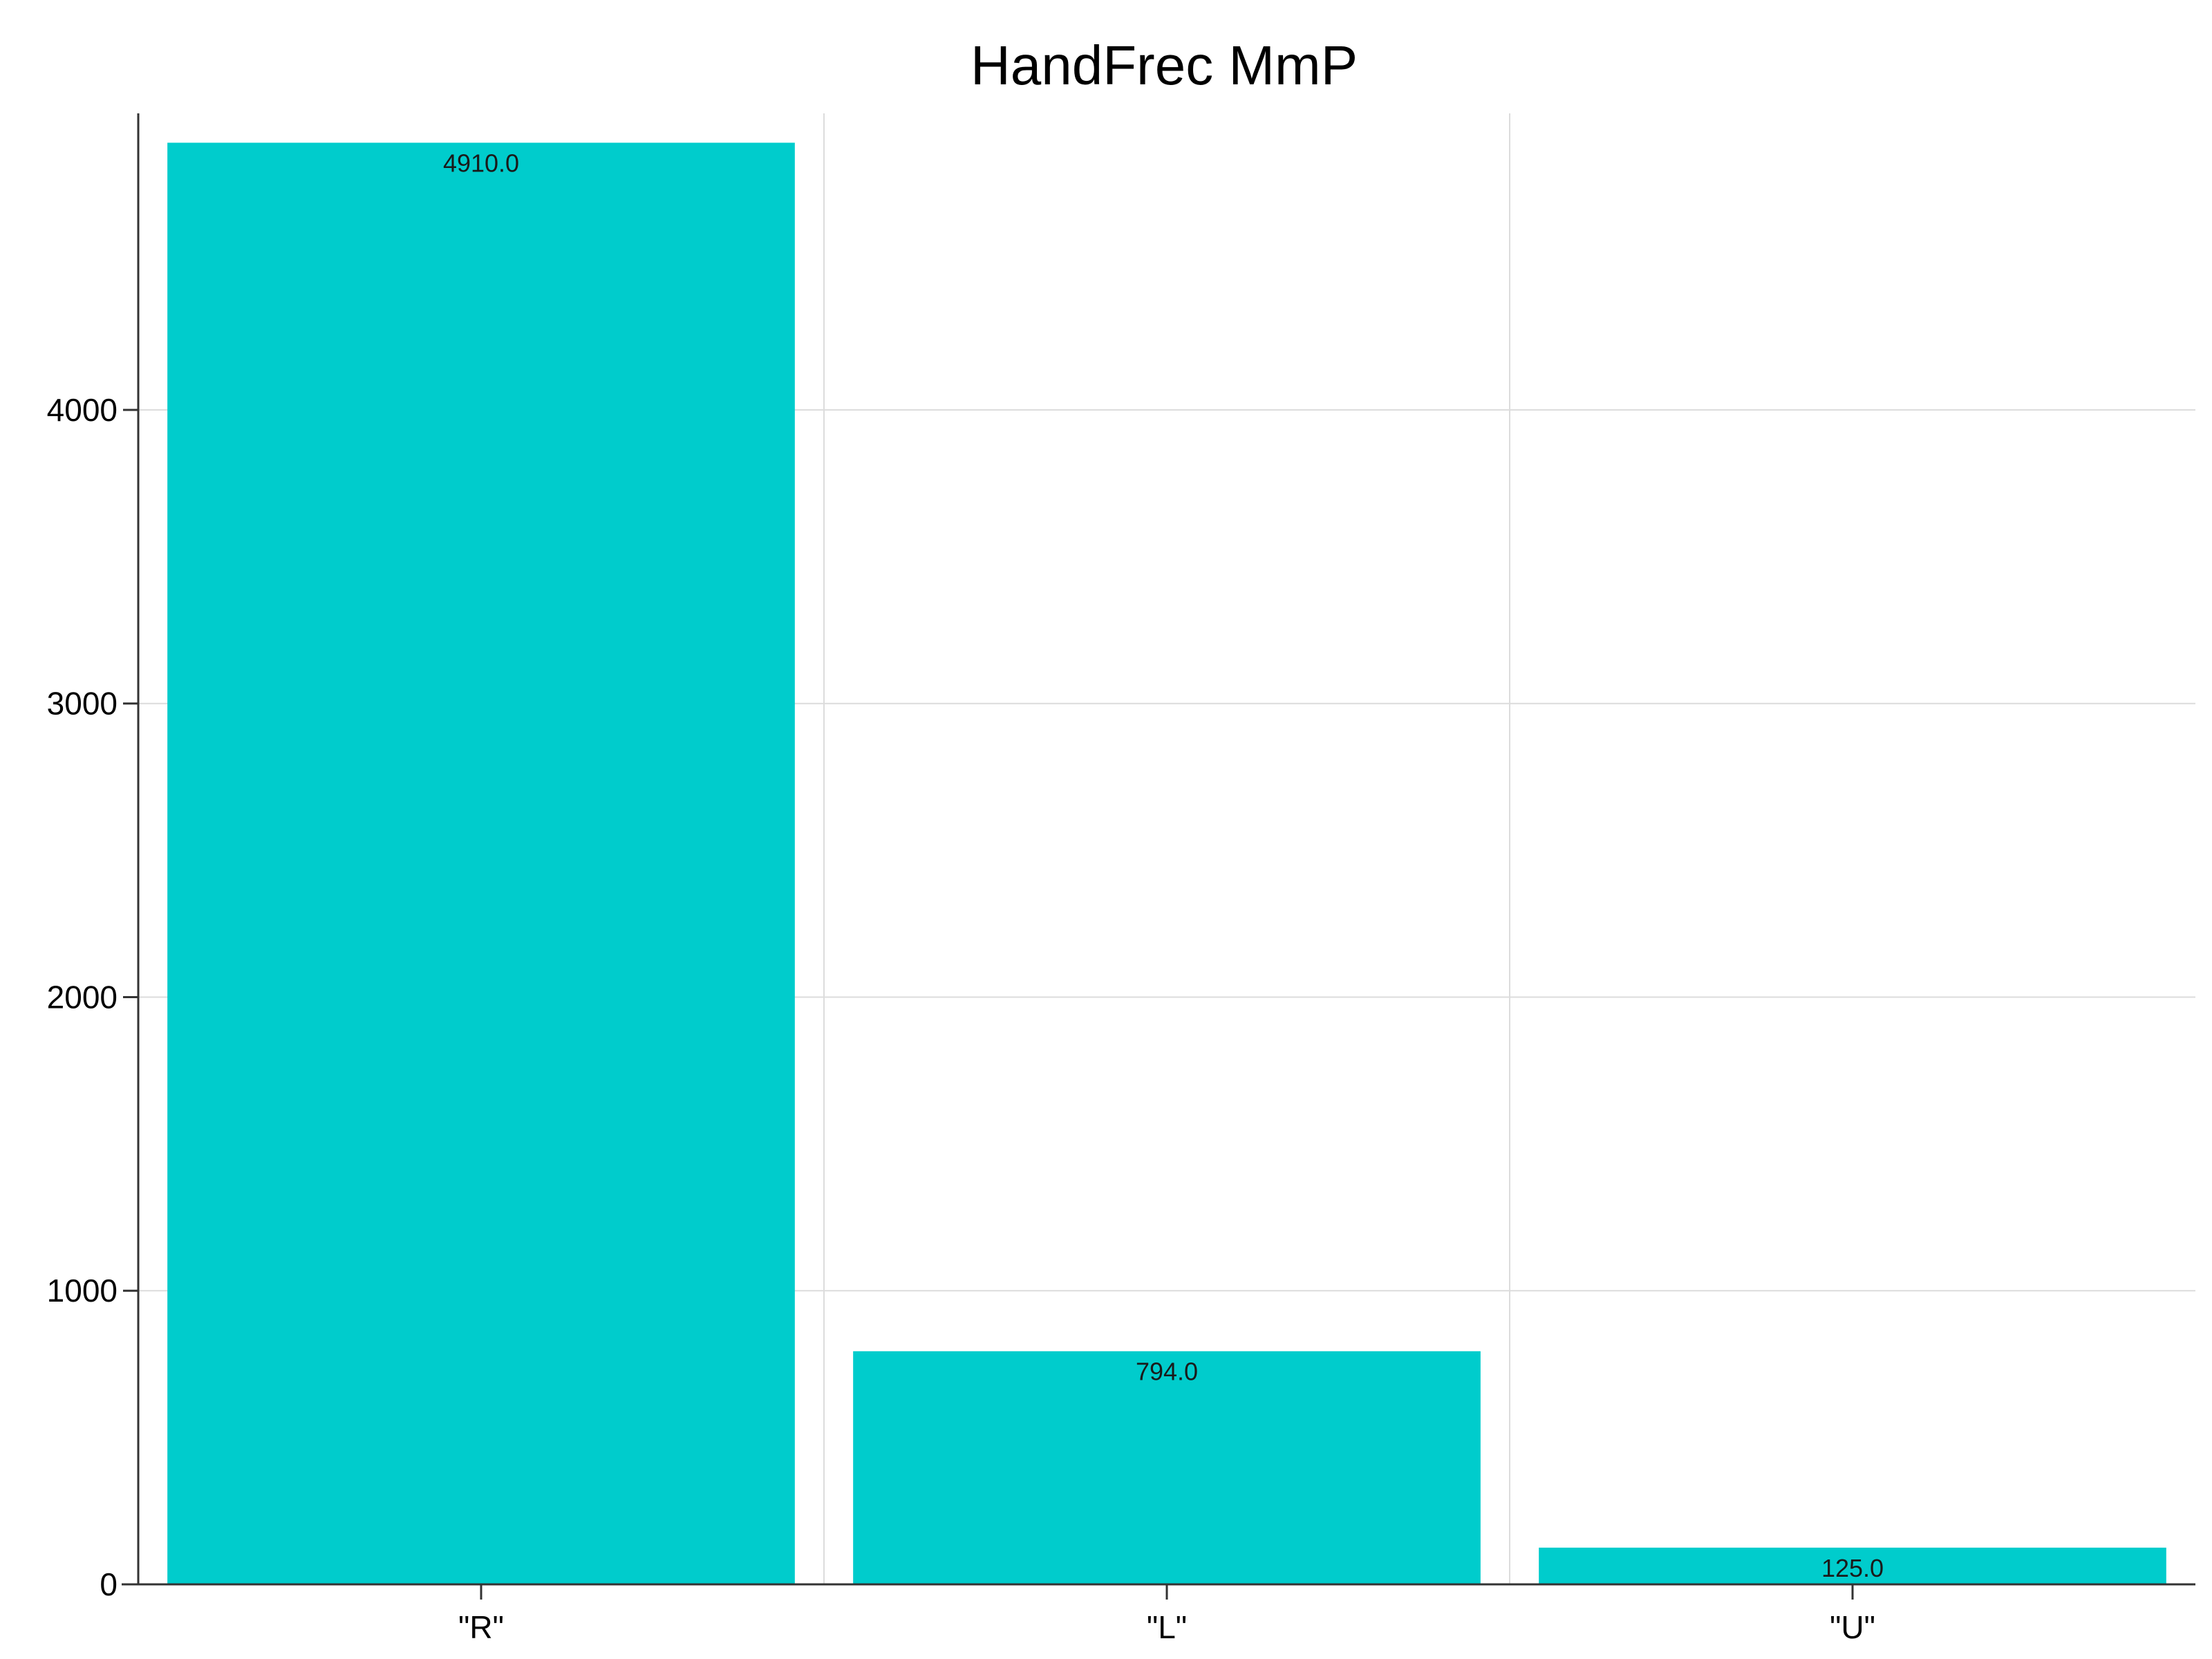  What do you see at coordinates (82, 410) in the screenshot?
I see `y-tick-label-4: 4000` at bounding box center [82, 410].